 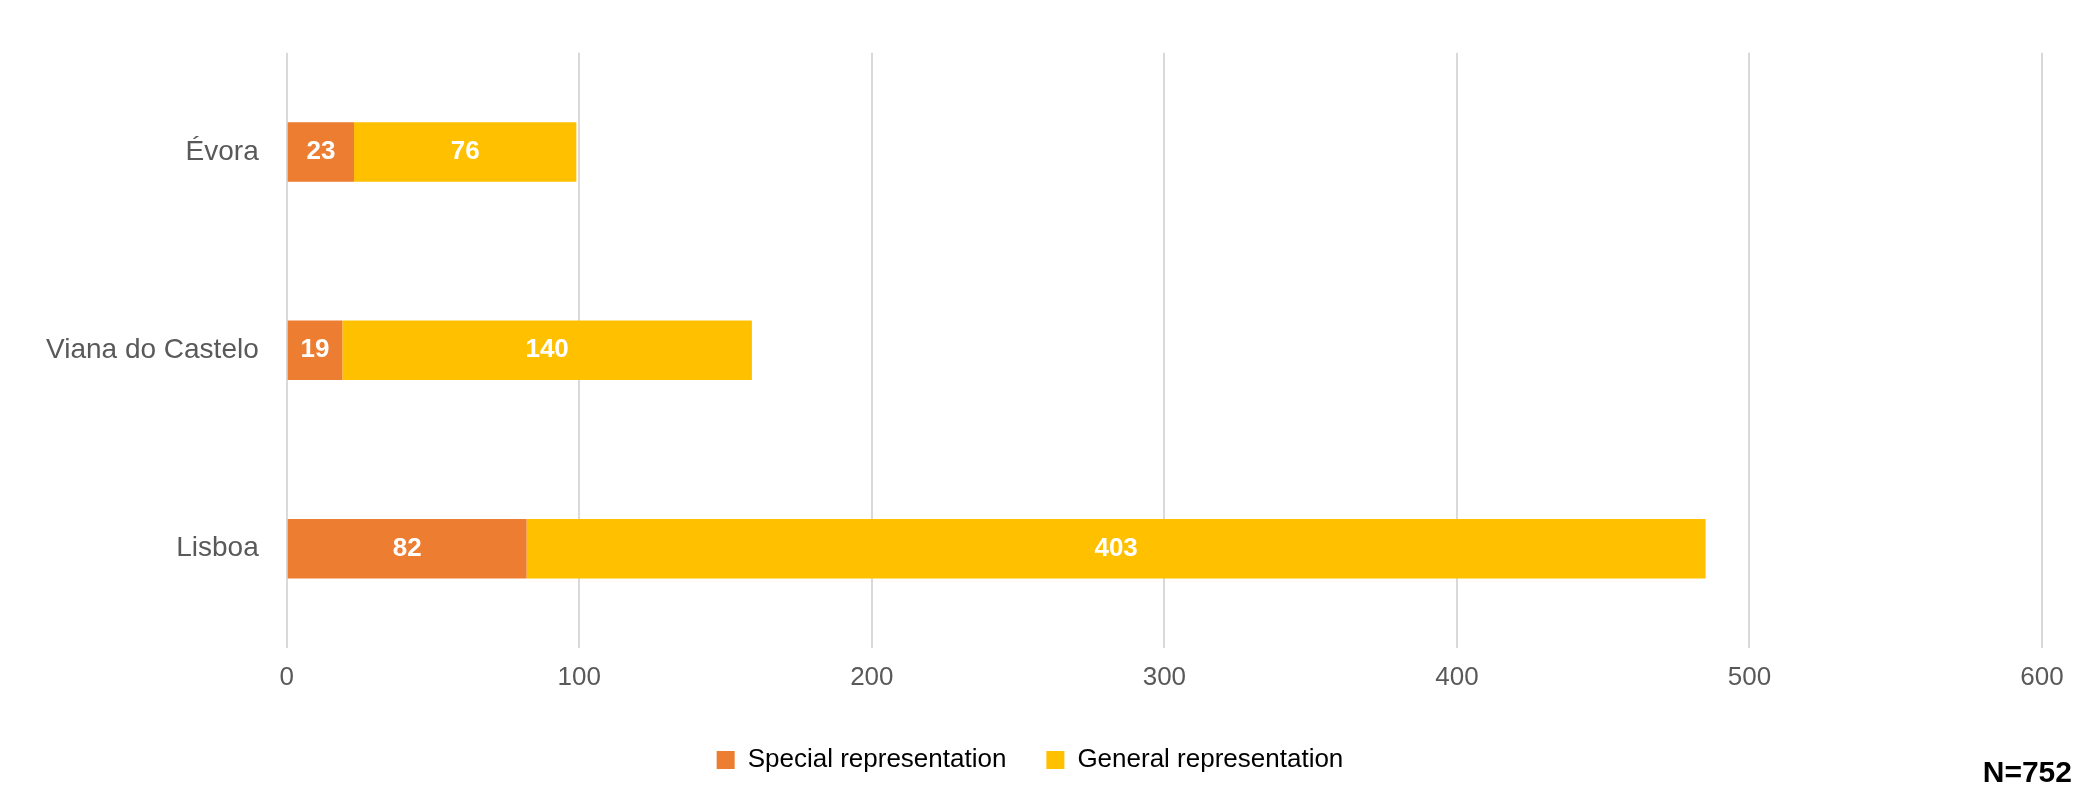 What do you see at coordinates (2042, 675) in the screenshot?
I see `x-tick-label: 600` at bounding box center [2042, 675].